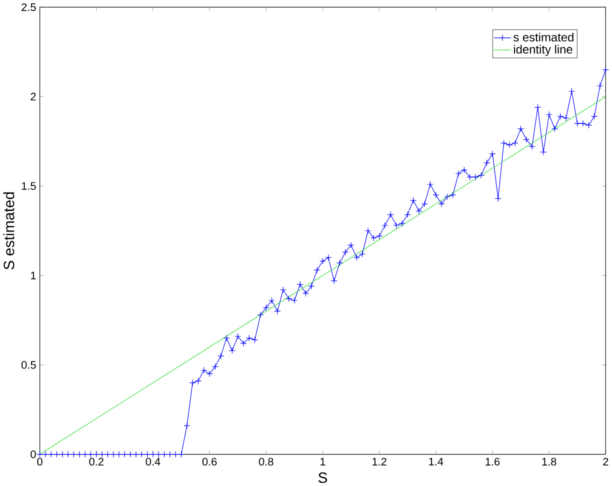  Describe the element at coordinates (29, 186) in the screenshot. I see `y-tick-label: 1.5` at that location.